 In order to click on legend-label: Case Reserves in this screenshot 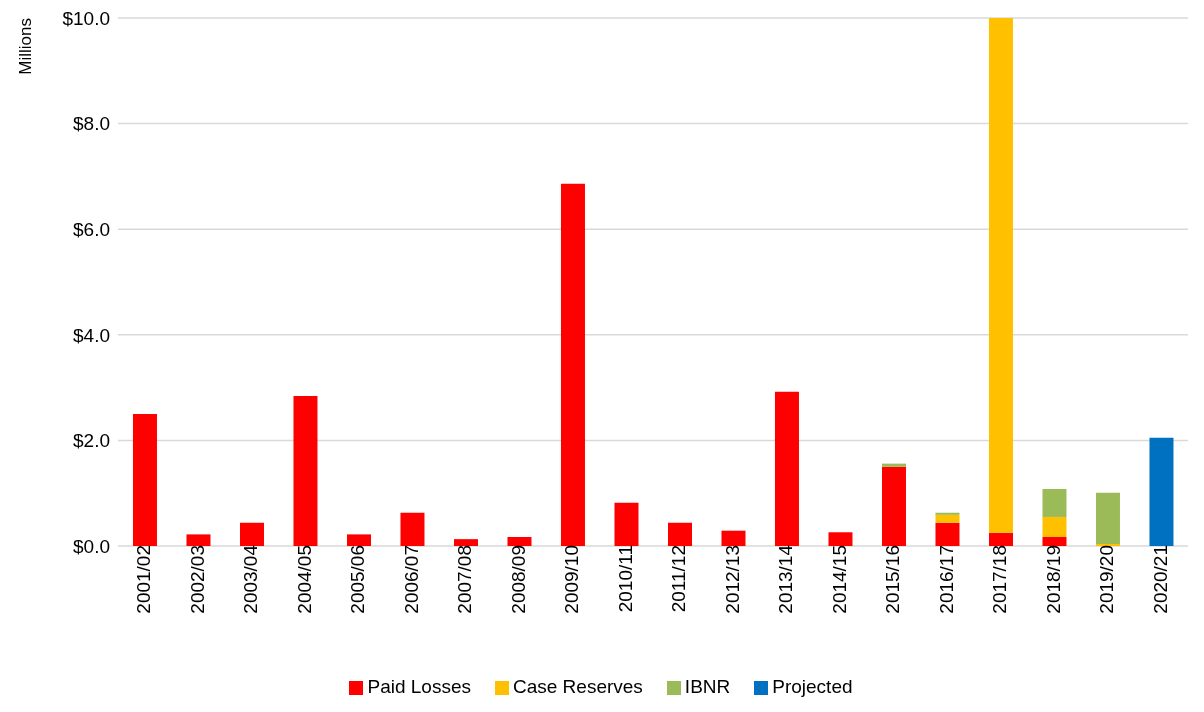, I will do `click(577, 686)`.